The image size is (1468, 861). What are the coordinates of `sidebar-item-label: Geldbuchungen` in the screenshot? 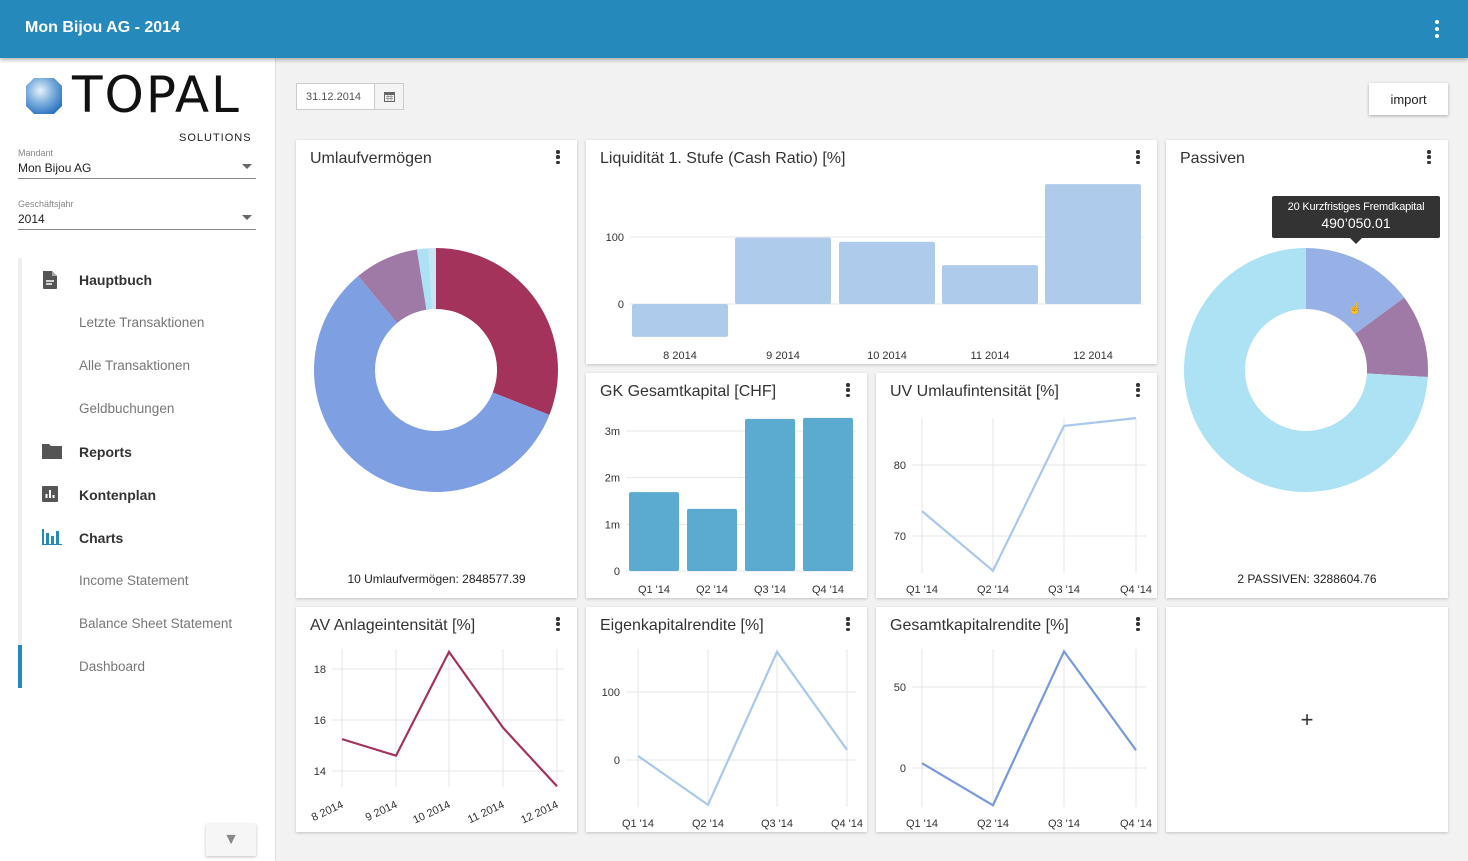 It's located at (127, 408).